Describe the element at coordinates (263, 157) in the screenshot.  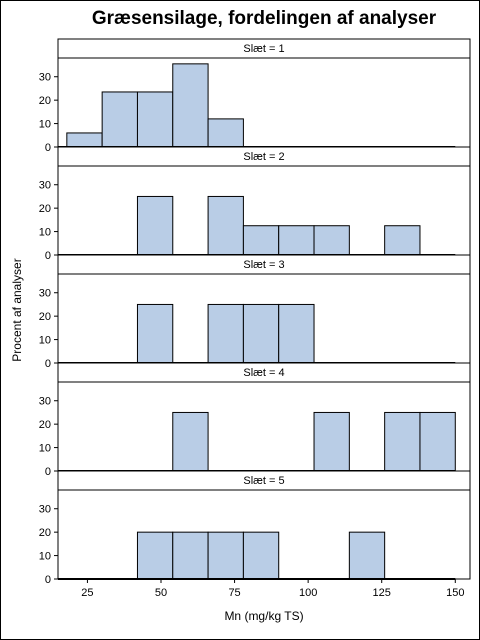
I see `panel-label: Slæt = 2` at that location.